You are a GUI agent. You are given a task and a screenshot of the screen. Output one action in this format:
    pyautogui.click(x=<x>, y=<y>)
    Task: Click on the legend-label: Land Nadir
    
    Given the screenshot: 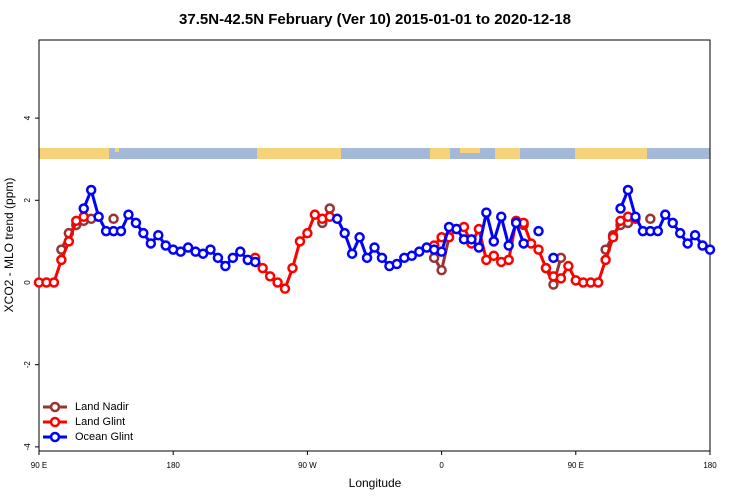 What is the action you would take?
    pyautogui.click(x=102, y=407)
    